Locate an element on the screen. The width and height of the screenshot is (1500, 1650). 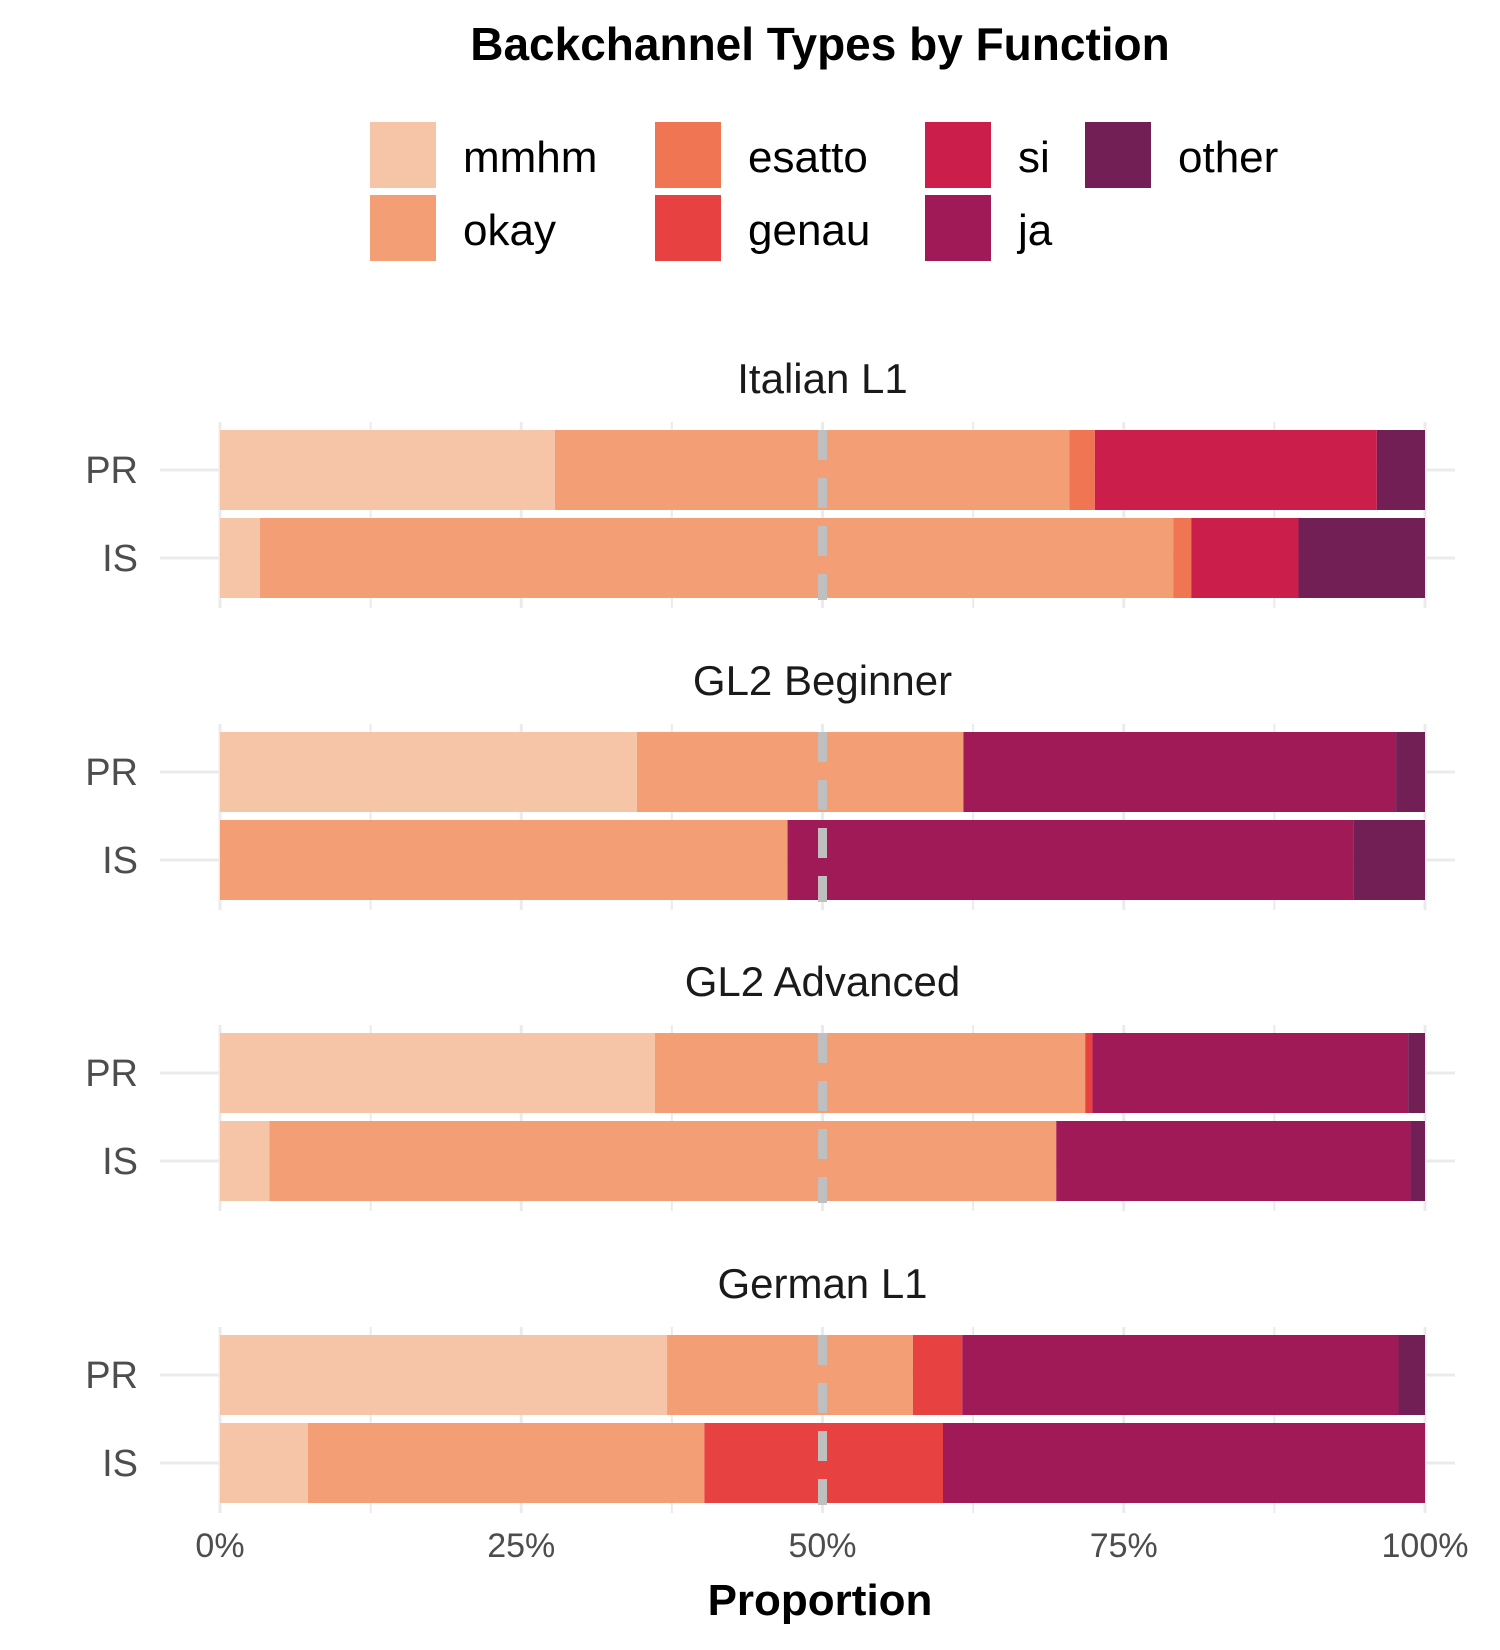
x-axis: 0% 25% 50% 75% 100% is located at coordinates (831, 1546).